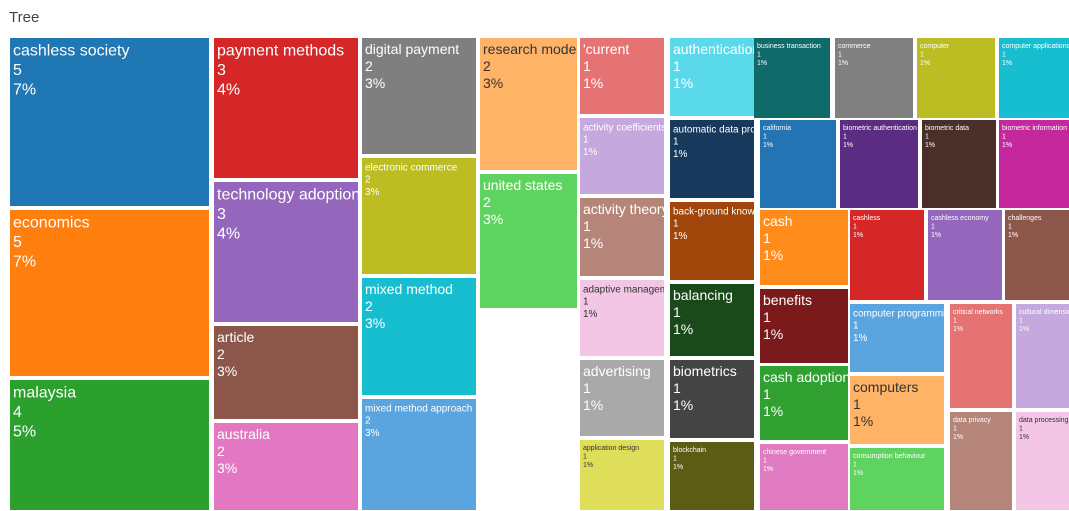  Describe the element at coordinates (854, 46) in the screenshot. I see `treemap-tile-label: commerce` at that location.